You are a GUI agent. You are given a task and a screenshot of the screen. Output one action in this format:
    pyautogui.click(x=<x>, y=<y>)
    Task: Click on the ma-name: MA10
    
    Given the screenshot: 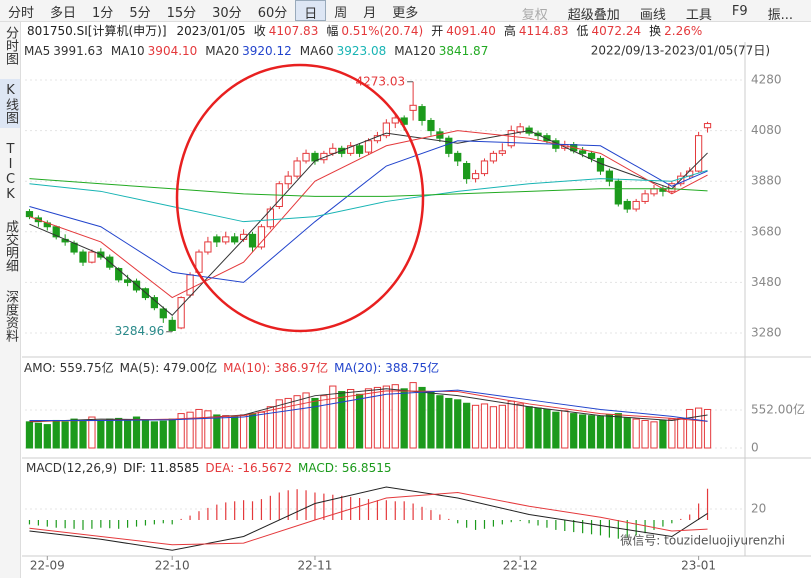 What is the action you would take?
    pyautogui.click(x=128, y=51)
    